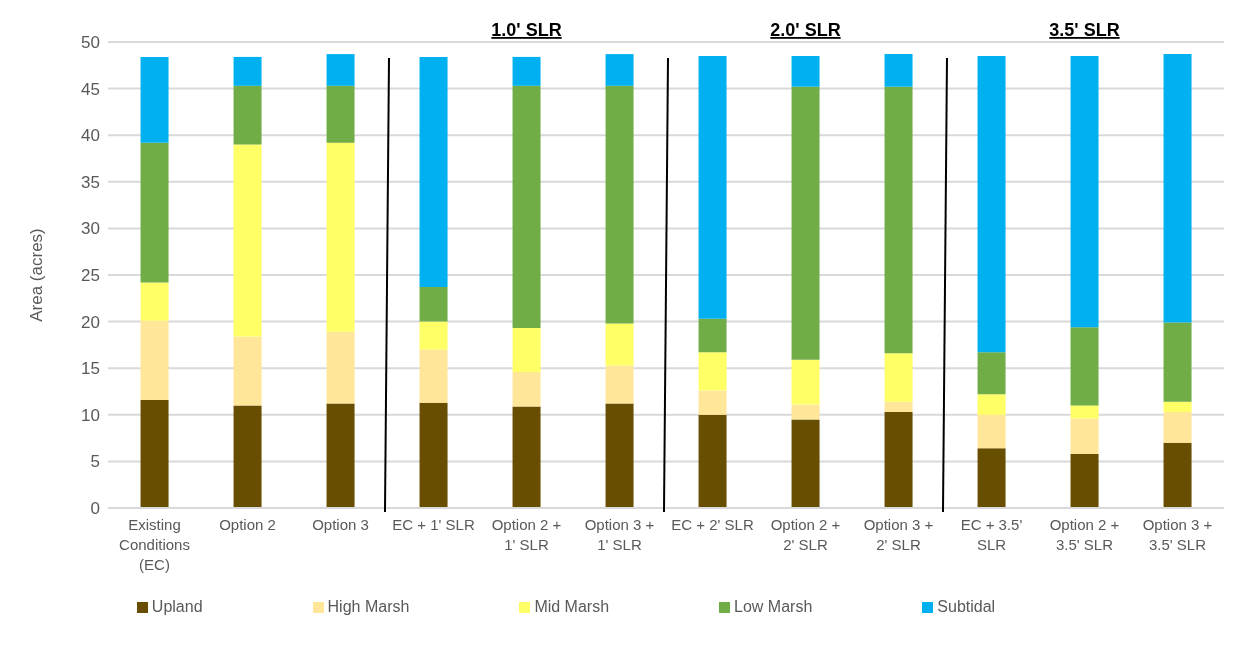 This screenshot has width=1252, height=672. What do you see at coordinates (619, 534) in the screenshot?
I see `x-tick-label: Option 3 + 1' SLR` at bounding box center [619, 534].